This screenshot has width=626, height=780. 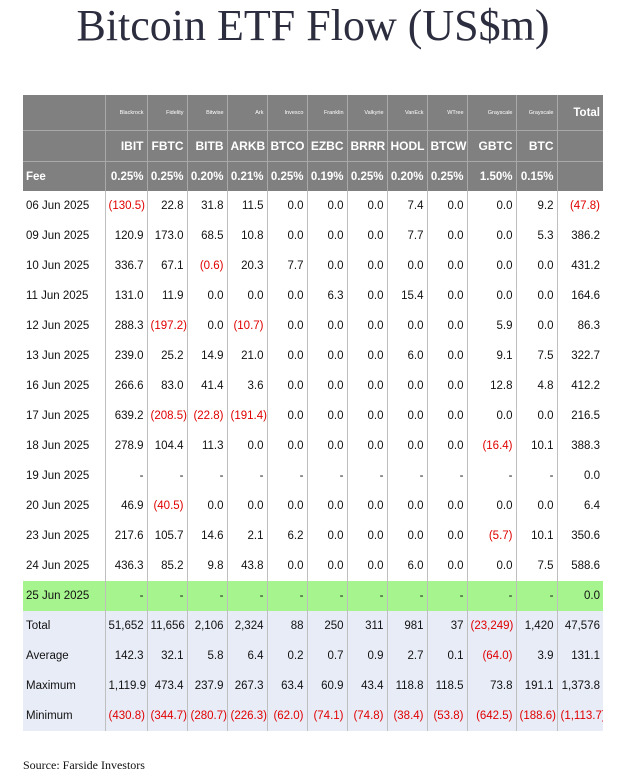 What do you see at coordinates (64, 266) in the screenshot?
I see `date-cell: 10 Jun 2025` at bounding box center [64, 266].